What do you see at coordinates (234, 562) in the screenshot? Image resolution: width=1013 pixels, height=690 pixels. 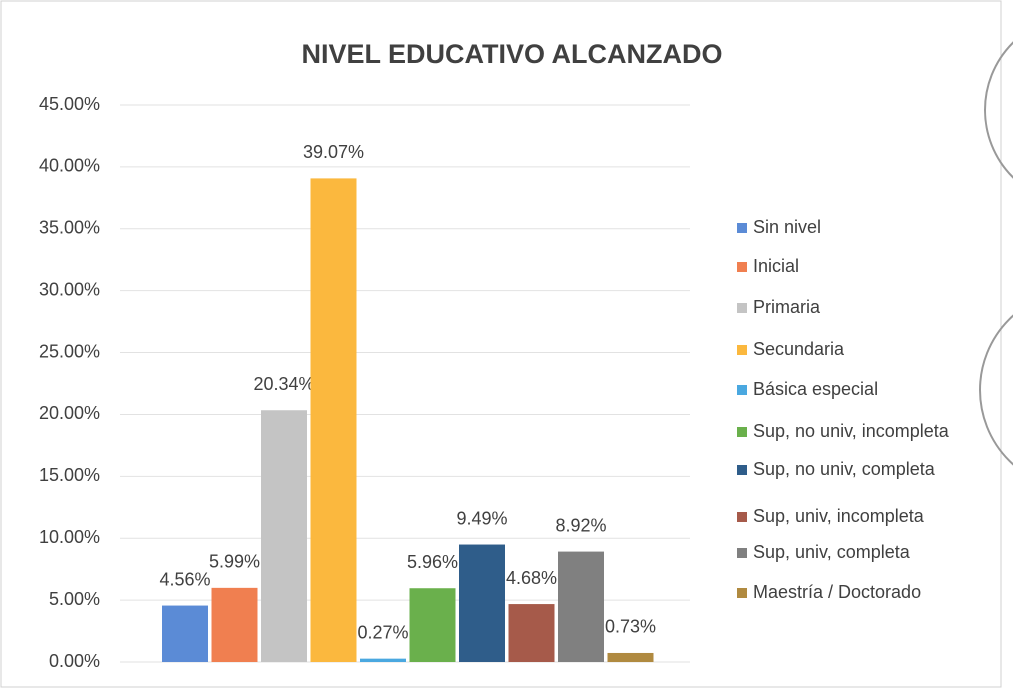 I see `data-label: 5.99%` at bounding box center [234, 562].